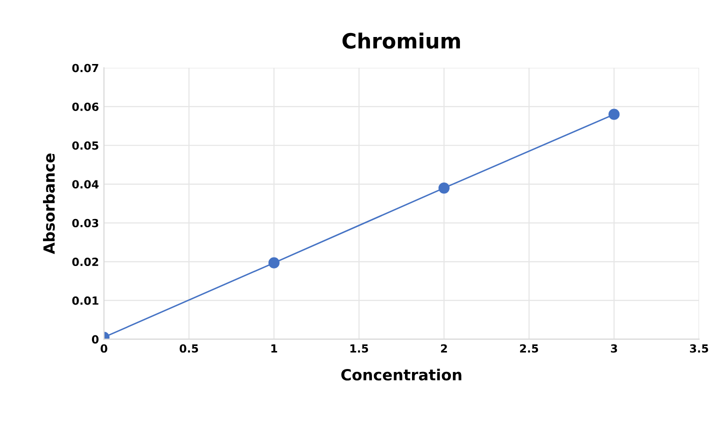  I want to click on x-tick-label: 2.5, so click(529, 348).